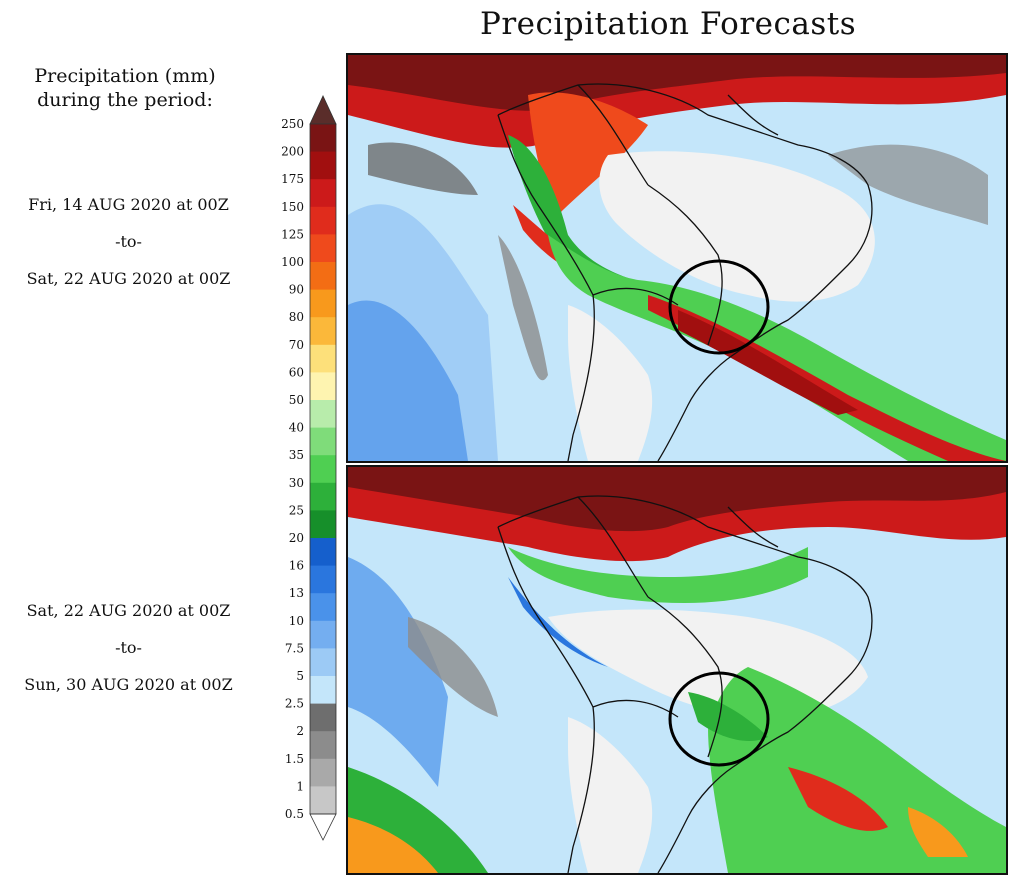 The height and width of the screenshot is (879, 1013). Describe the element at coordinates (128, 278) in the screenshot. I see `period-1-end: Sat, 22 AUG 2020 at 00Z` at that location.